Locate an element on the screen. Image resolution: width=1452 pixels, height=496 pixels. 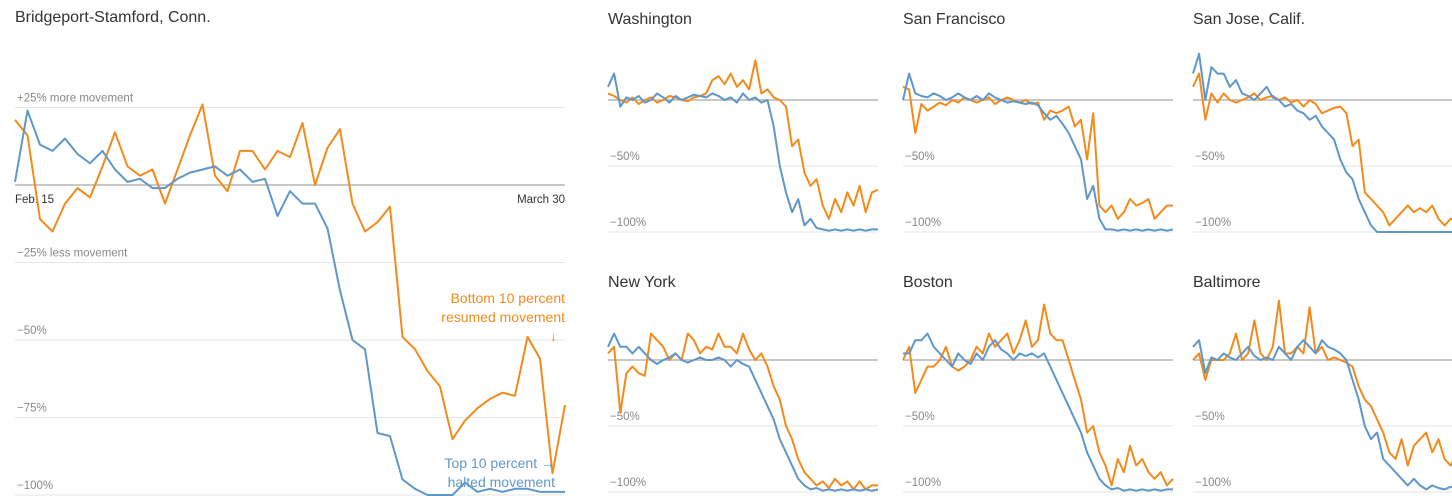
chart-title: San Francisco is located at coordinates (954, 19).